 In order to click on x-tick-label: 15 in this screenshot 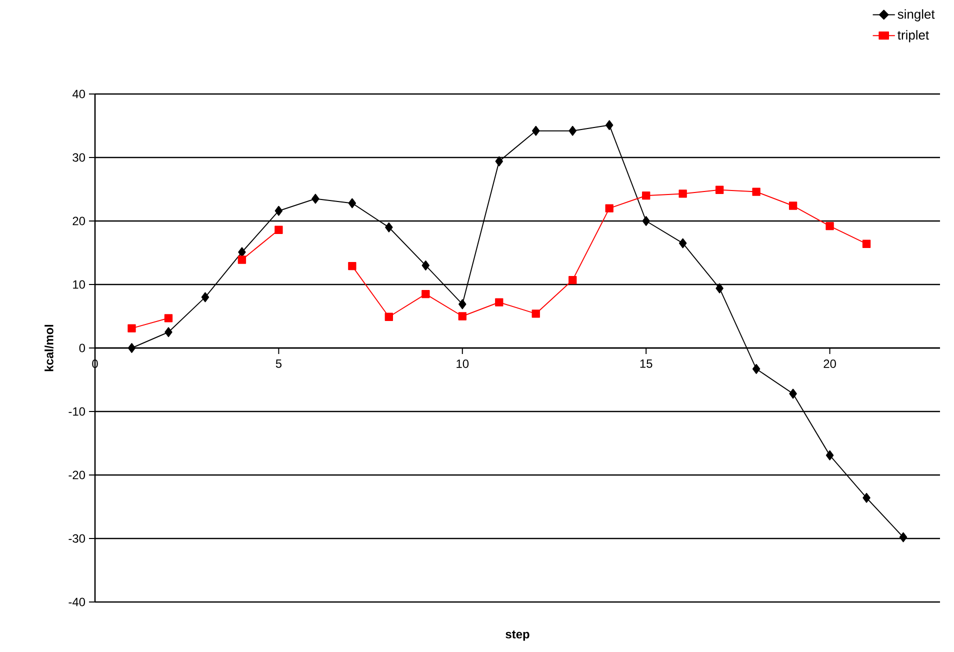, I will do `click(646, 364)`.